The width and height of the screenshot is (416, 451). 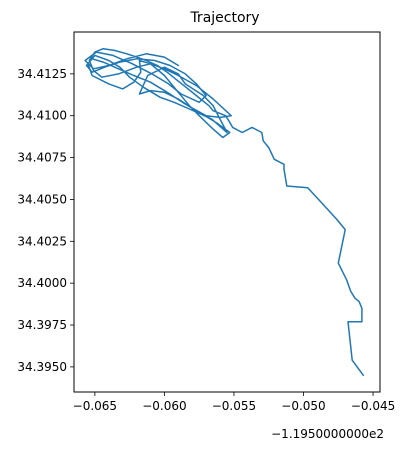 What do you see at coordinates (373, 406) in the screenshot?
I see `x-tick-label: −0.045` at bounding box center [373, 406].